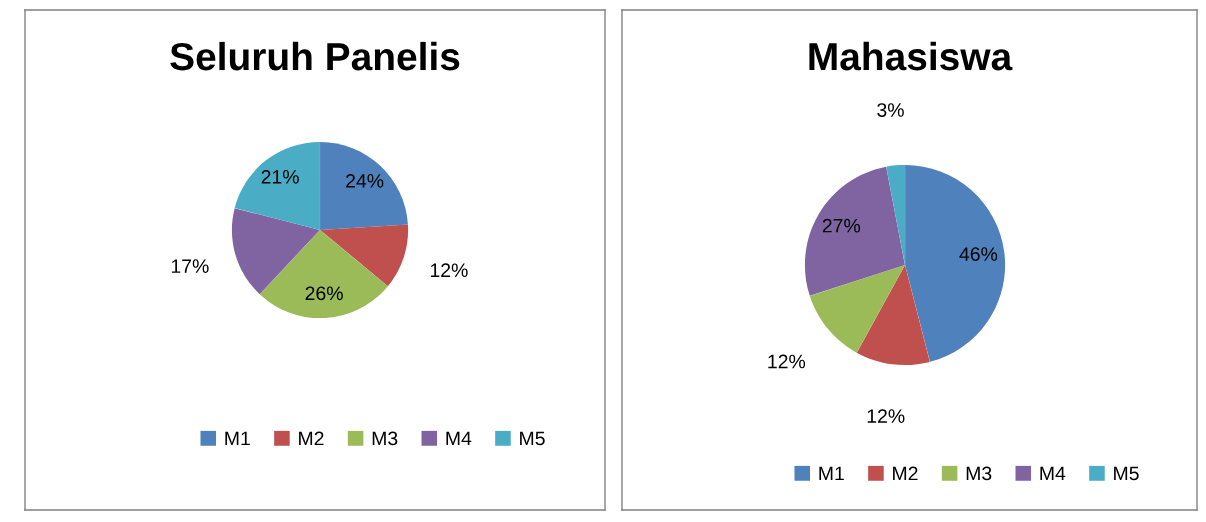 The image size is (1206, 522). What do you see at coordinates (911, 56) in the screenshot?
I see `chart-title: Mahasiswa` at bounding box center [911, 56].